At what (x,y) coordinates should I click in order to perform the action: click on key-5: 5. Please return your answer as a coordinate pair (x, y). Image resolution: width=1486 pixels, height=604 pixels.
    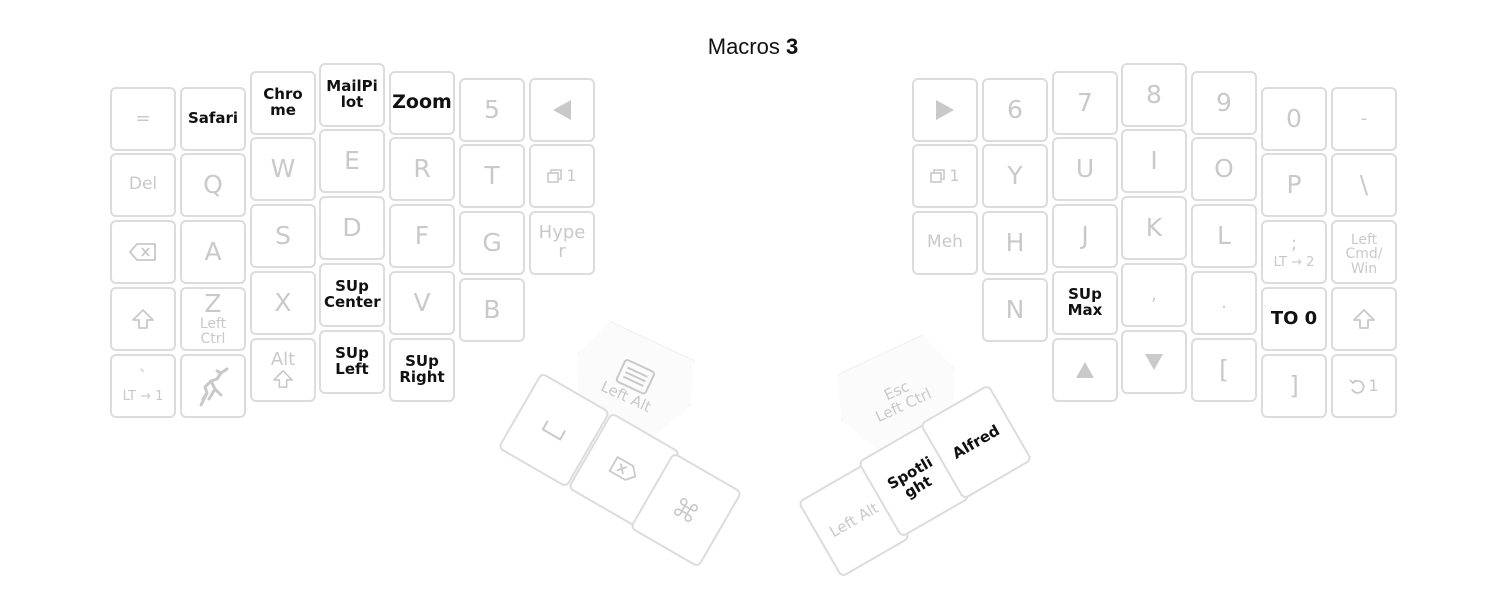
    Looking at the image, I should click on (492, 110).